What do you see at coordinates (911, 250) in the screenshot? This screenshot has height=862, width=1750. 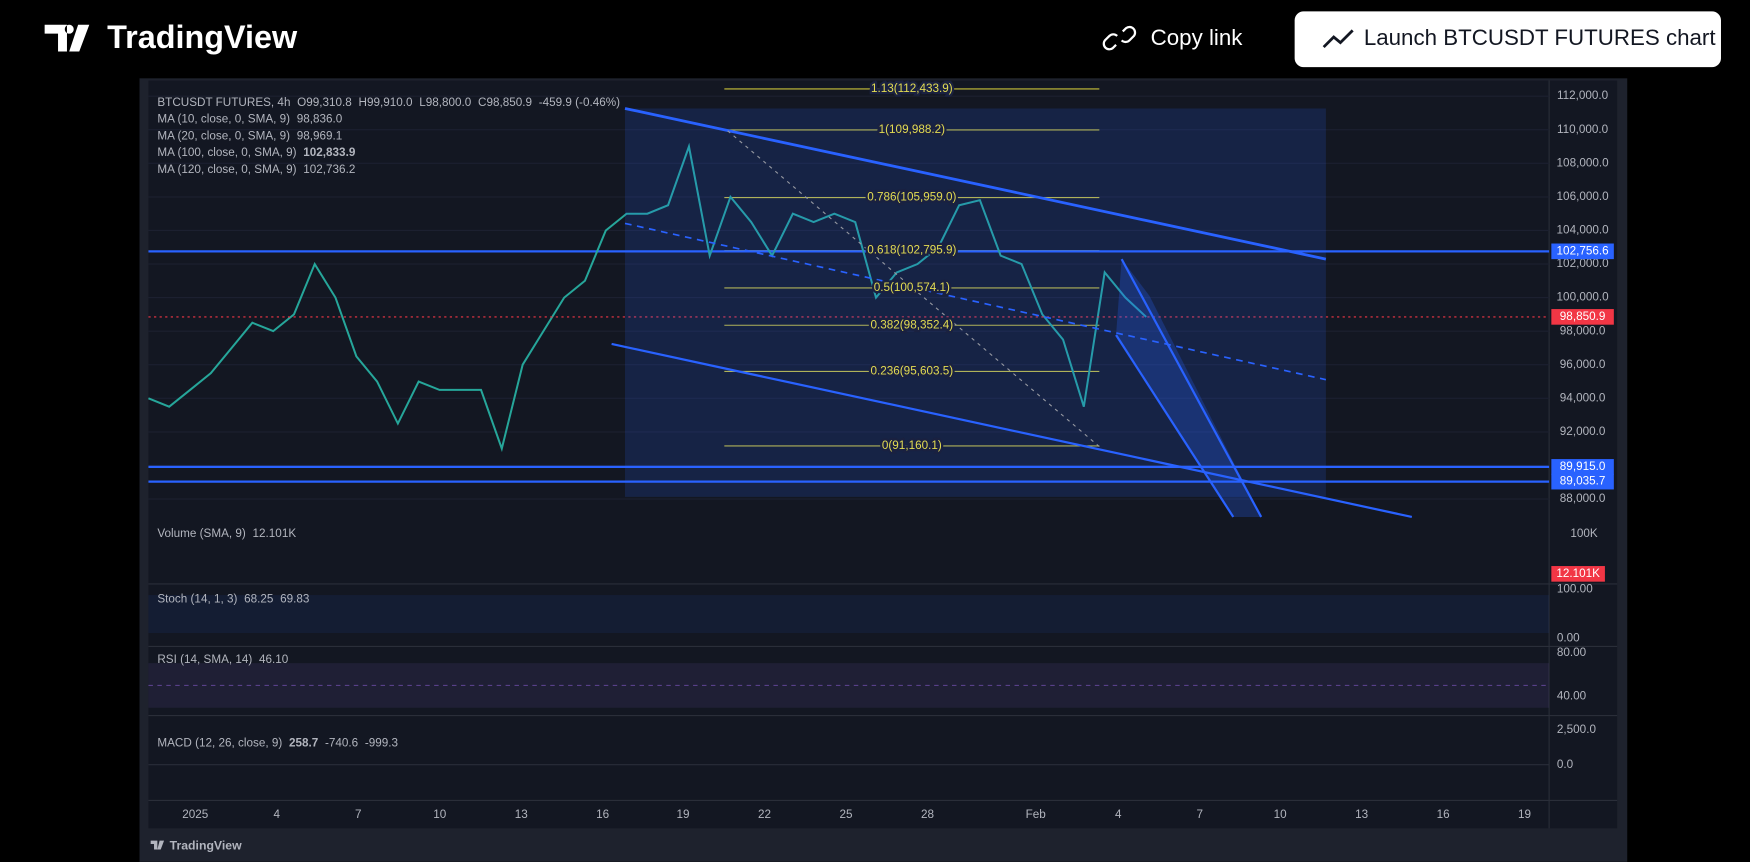 I see `fib-label: 0.618(102,795.9)` at bounding box center [911, 250].